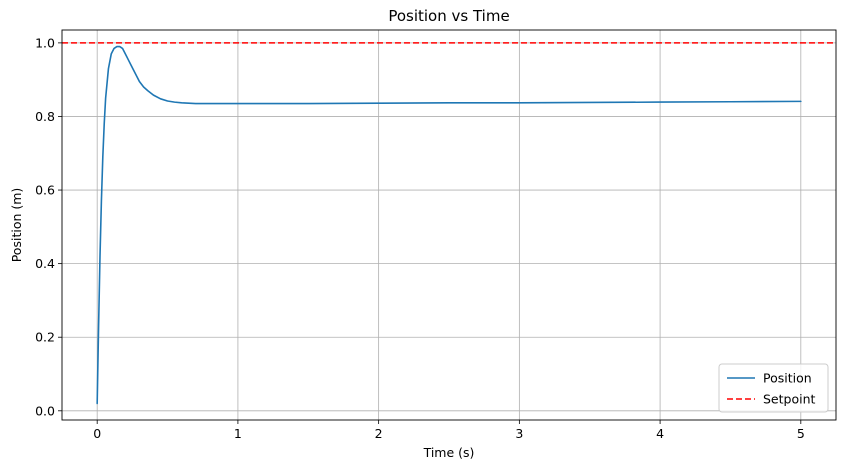 The image size is (846, 472). Describe the element at coordinates (660, 433) in the screenshot. I see `x-tick-label: 4` at that location.